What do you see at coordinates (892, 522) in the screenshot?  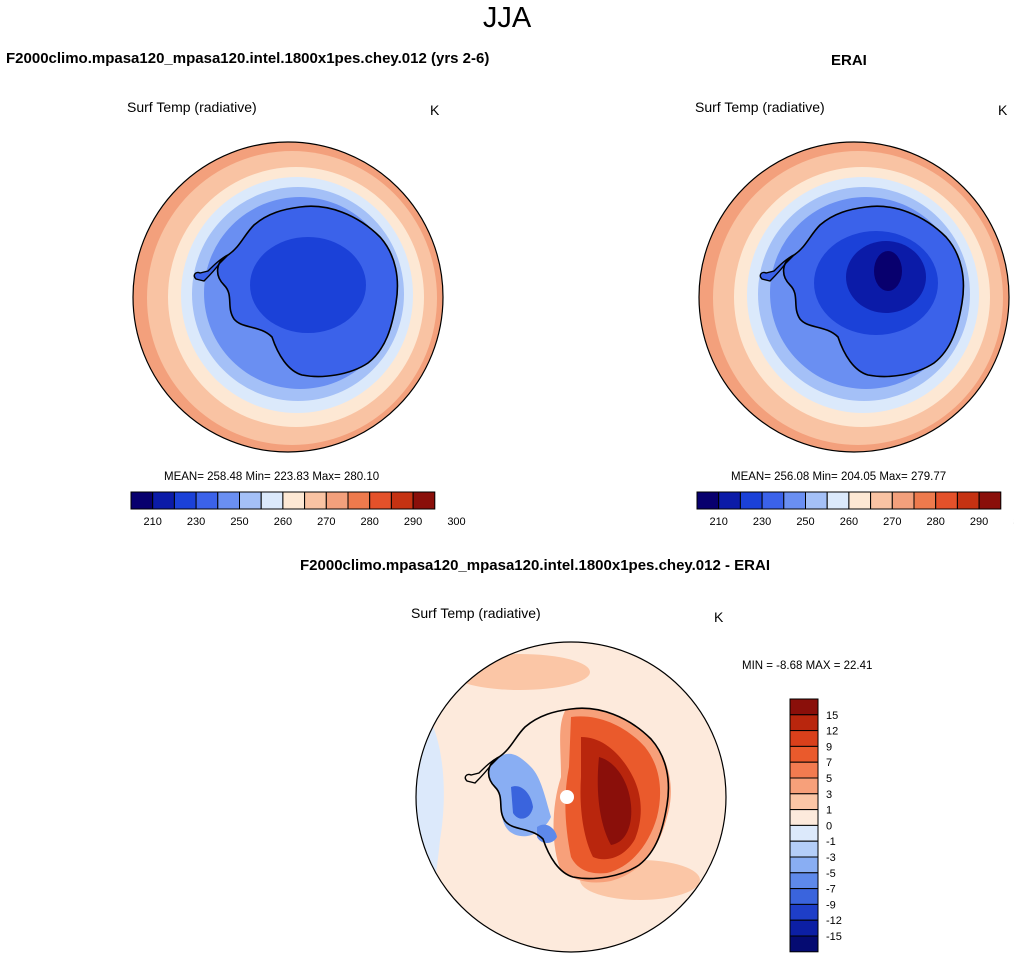 I see `obs-colorbar-tick: 270` at bounding box center [892, 522].